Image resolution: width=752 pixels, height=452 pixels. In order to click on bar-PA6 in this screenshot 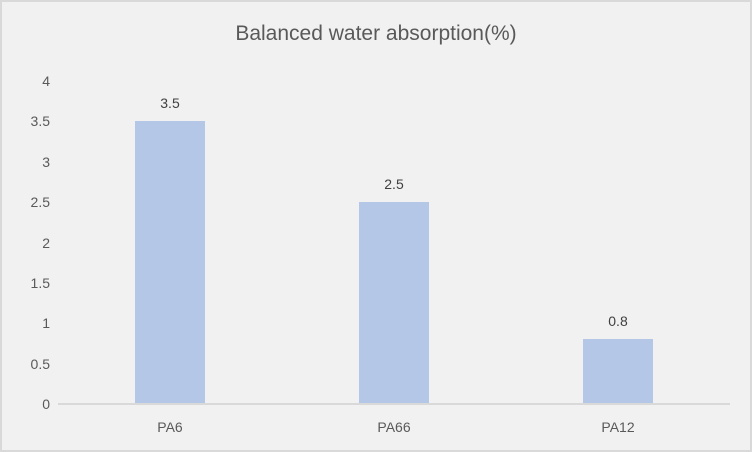, I will do `click(170, 262)`.